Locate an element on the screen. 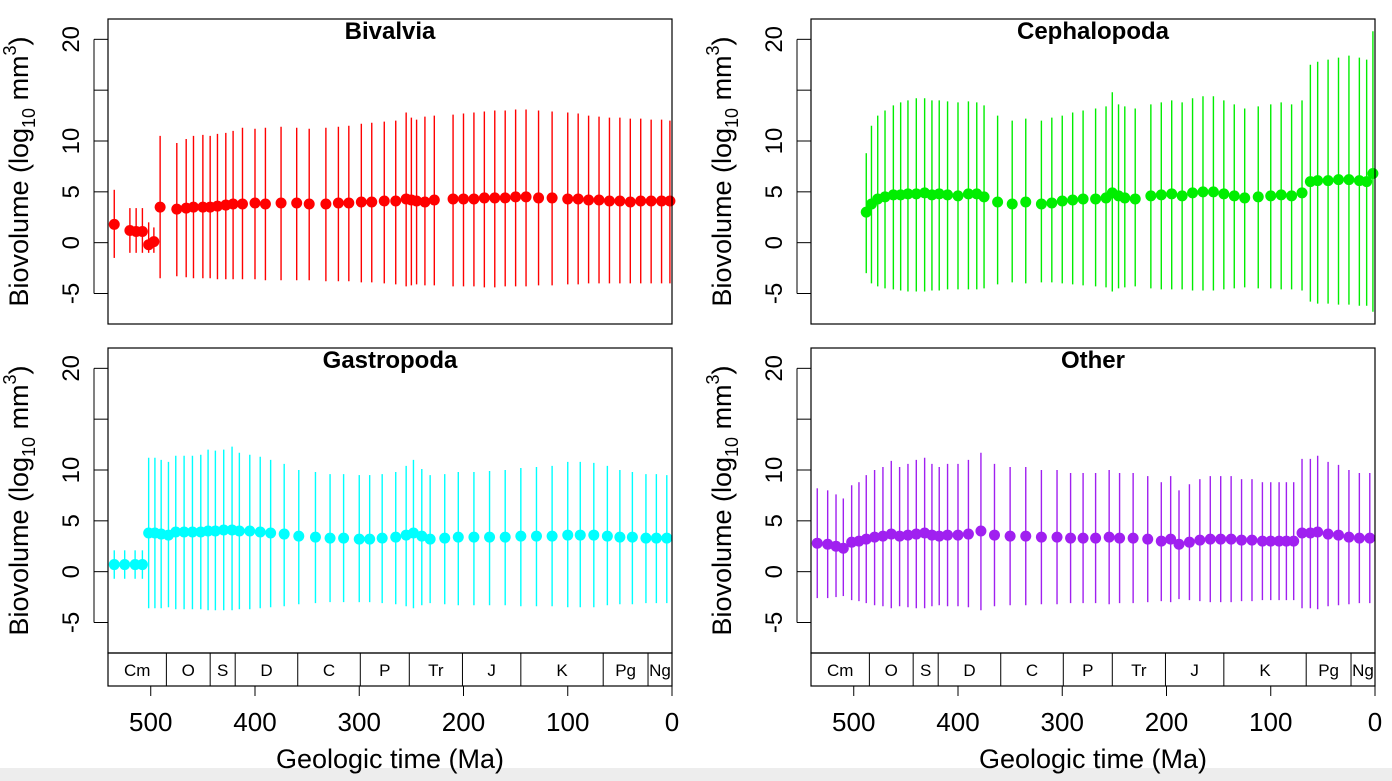  panel-title: Other is located at coordinates (1093, 360).